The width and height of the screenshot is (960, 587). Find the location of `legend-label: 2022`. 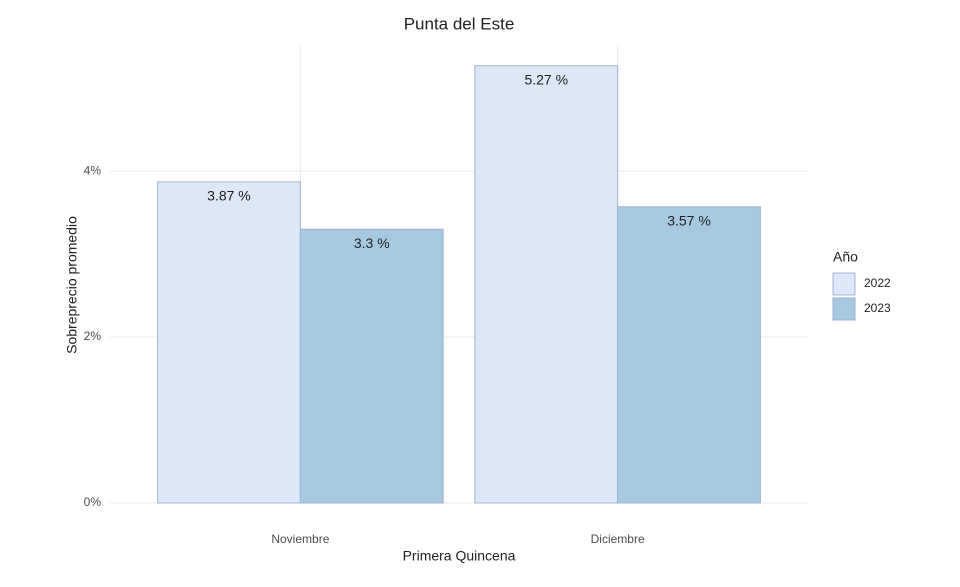

legend-label: 2022 is located at coordinates (877, 283).